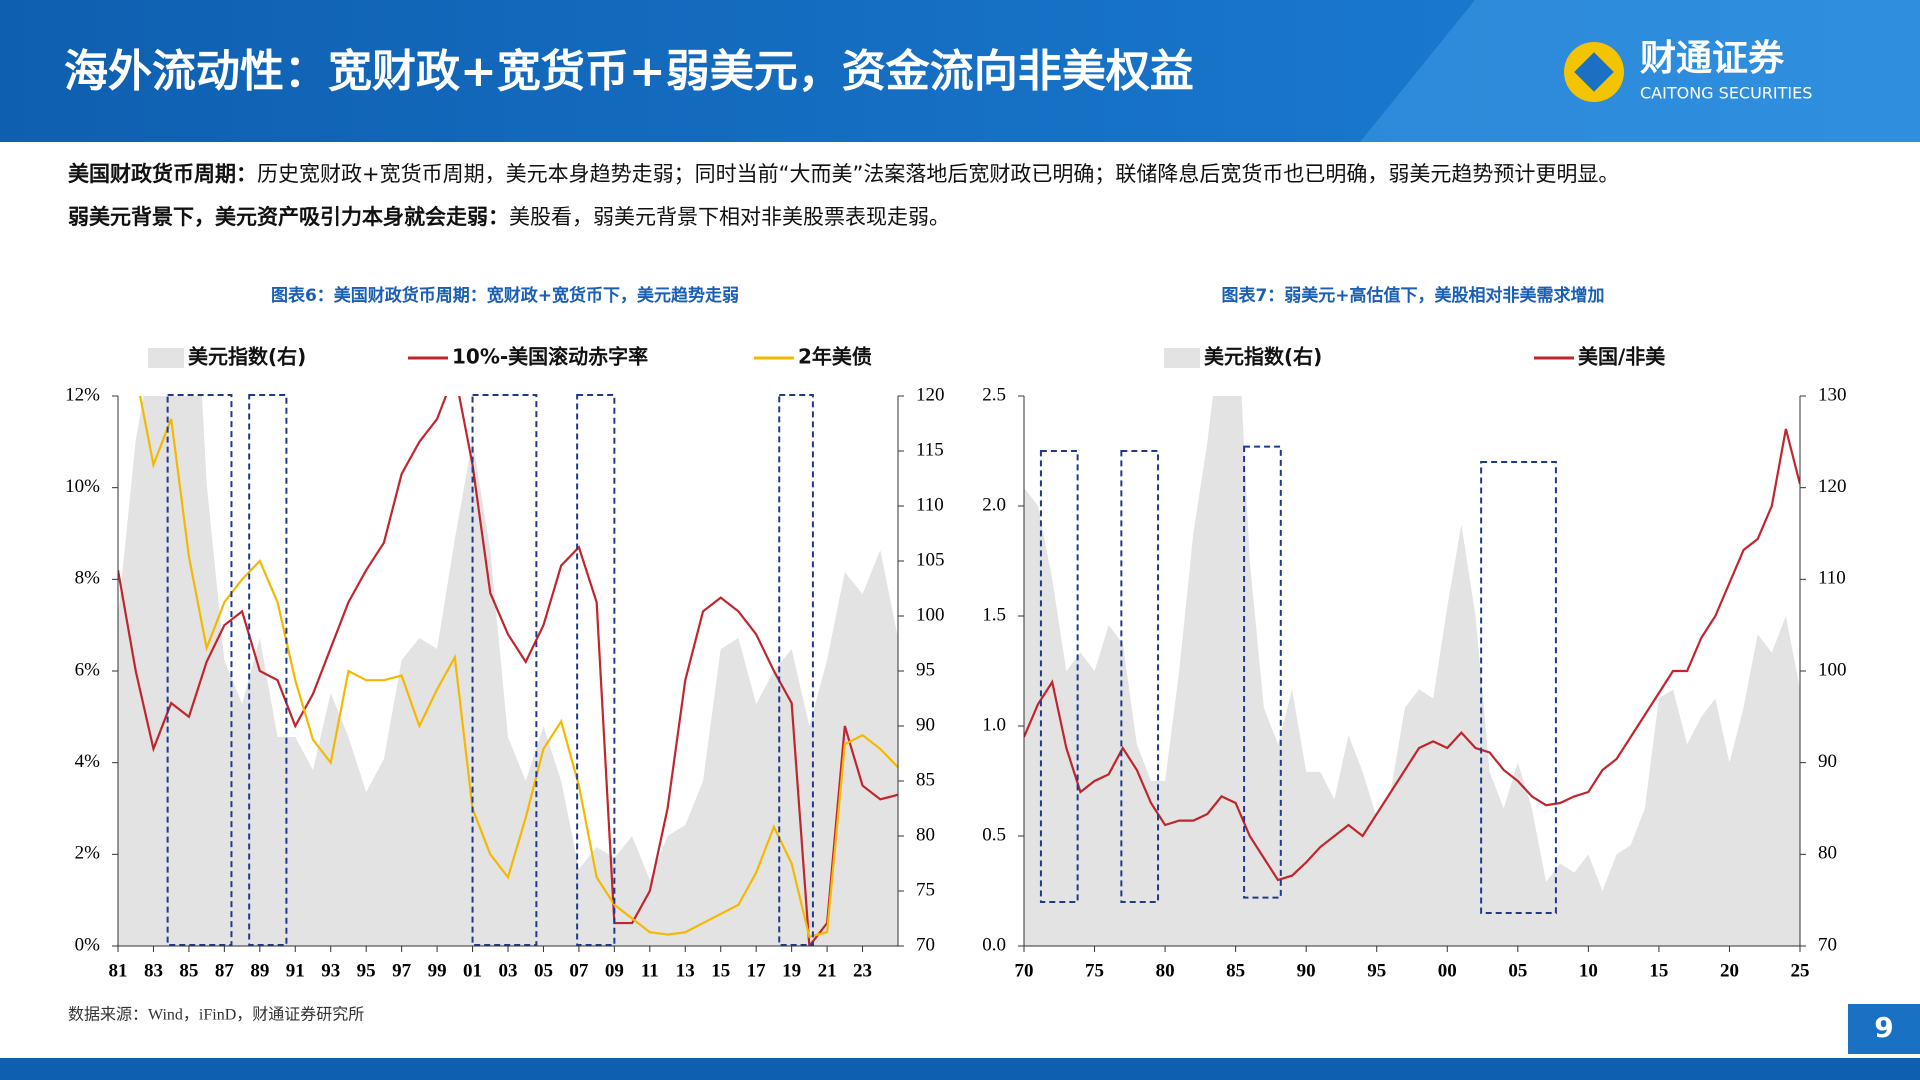  I want to click on y-tick-label: 1.5, so click(994, 614).